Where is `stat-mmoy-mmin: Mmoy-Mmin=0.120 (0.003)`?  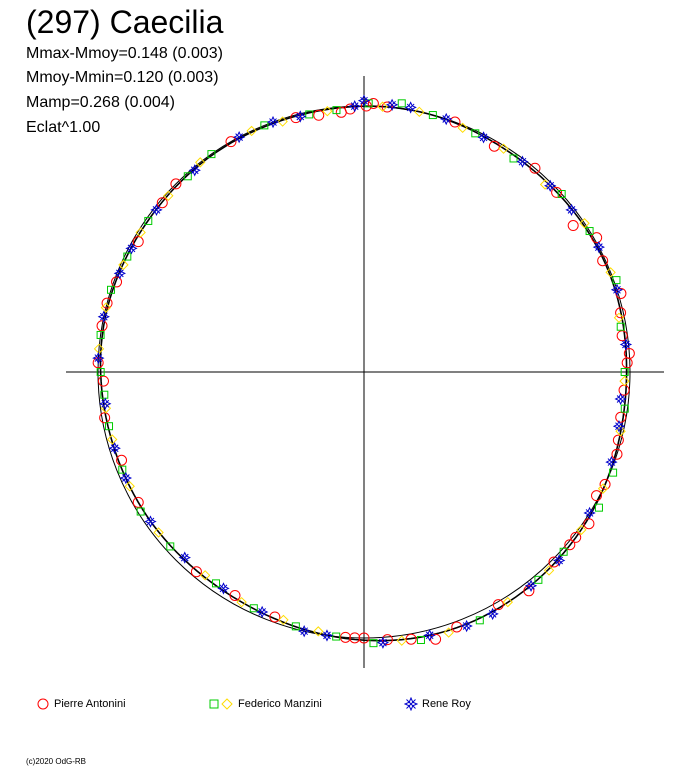
stat-mmoy-mmin: Mmoy-Mmin=0.120 (0.003) is located at coordinates (122, 77).